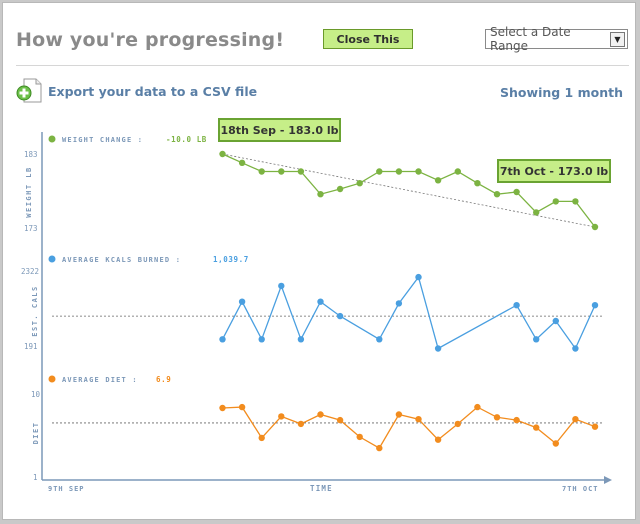 The height and width of the screenshot is (524, 640). What do you see at coordinates (31, 346) in the screenshot?
I see `kcals-y-bottom-label: 191` at bounding box center [31, 346].